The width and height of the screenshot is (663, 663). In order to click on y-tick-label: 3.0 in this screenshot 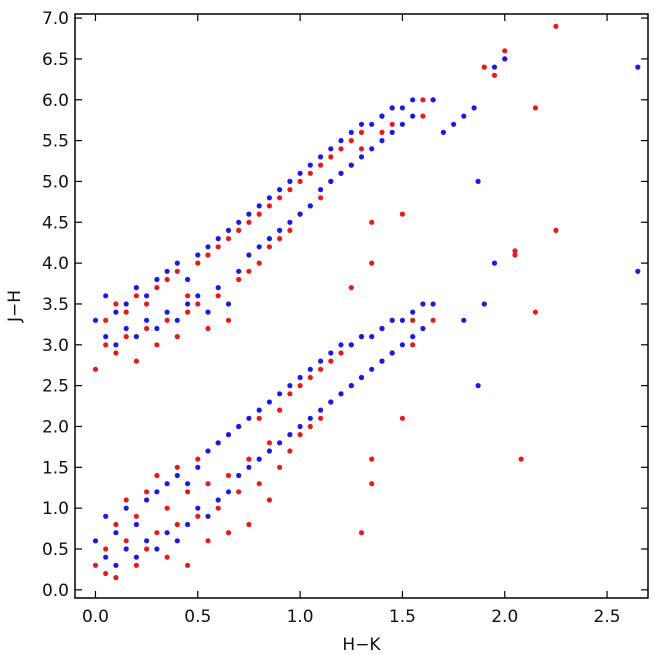, I will do `click(55, 346)`.